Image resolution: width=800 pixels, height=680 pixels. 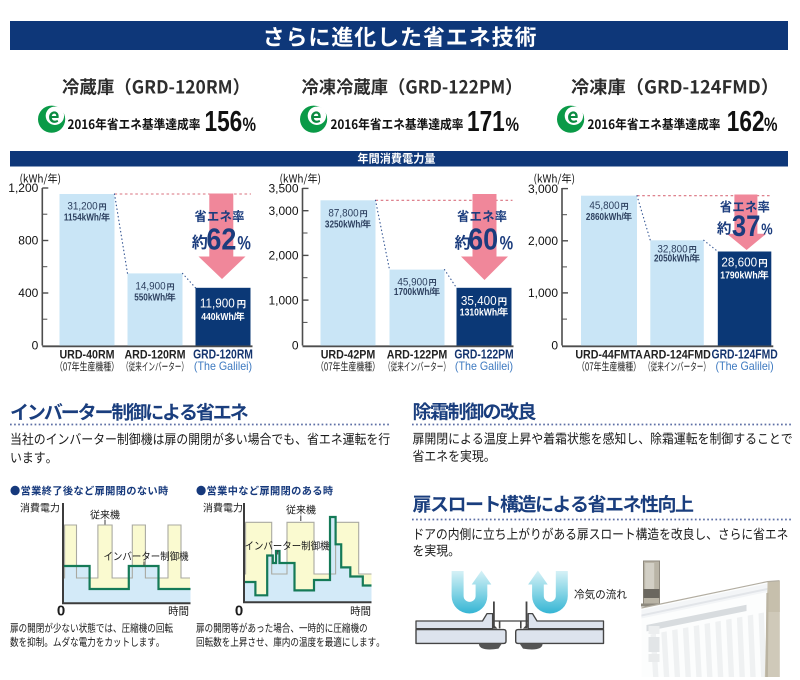 I want to click on svg-text: 62, so click(x=221, y=240).